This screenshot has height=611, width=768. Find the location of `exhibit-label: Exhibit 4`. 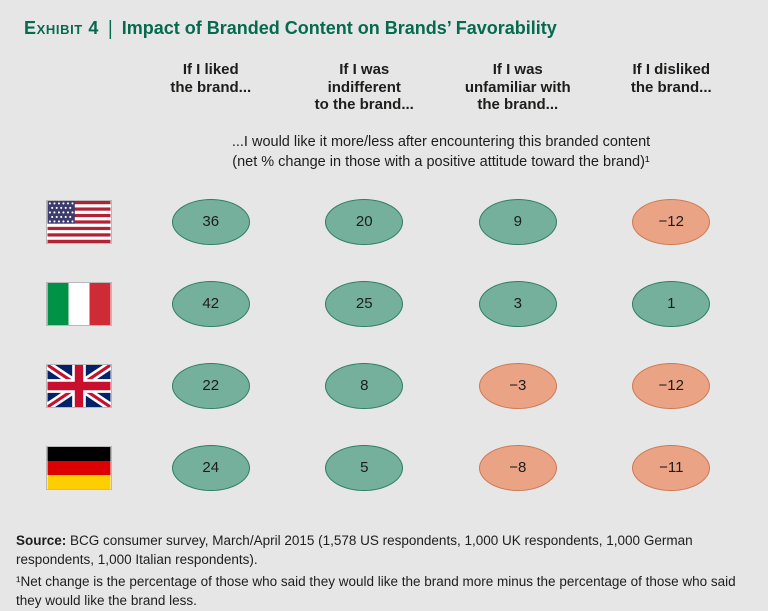

exhibit-label: Exhibit 4 is located at coordinates (62, 28).